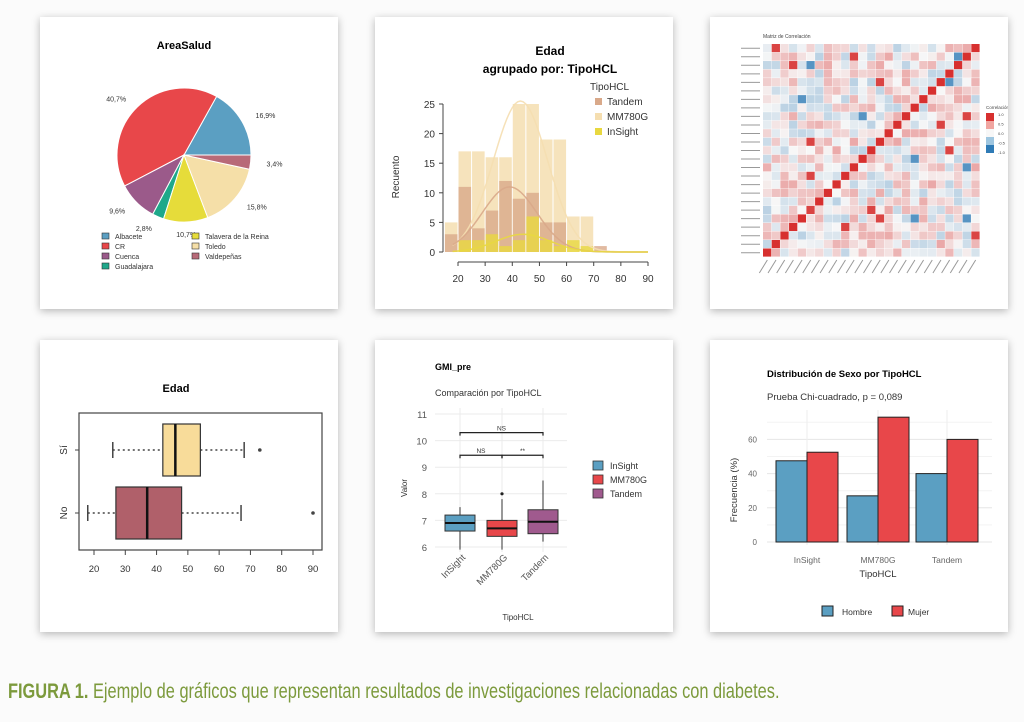 Image resolution: width=1024 pixels, height=722 pixels. Describe the element at coordinates (424, 548) in the screenshot. I see `y-tick-label: 6` at that location.